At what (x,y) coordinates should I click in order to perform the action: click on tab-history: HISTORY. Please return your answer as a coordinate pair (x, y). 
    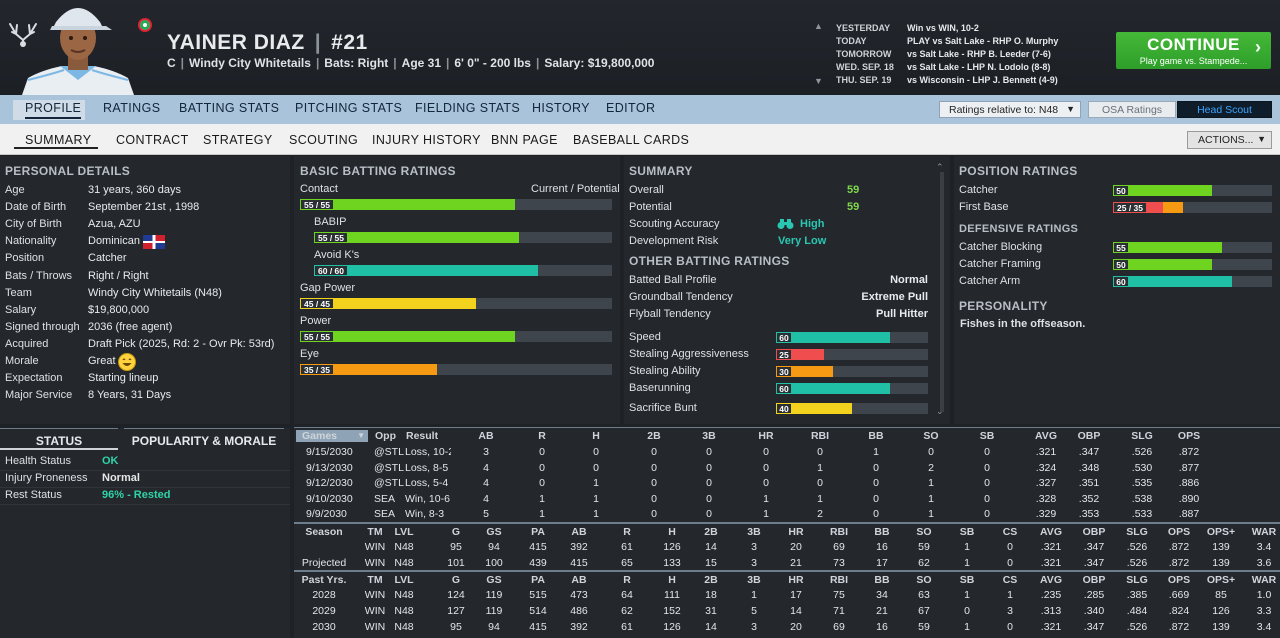
    Looking at the image, I should click on (561, 108).